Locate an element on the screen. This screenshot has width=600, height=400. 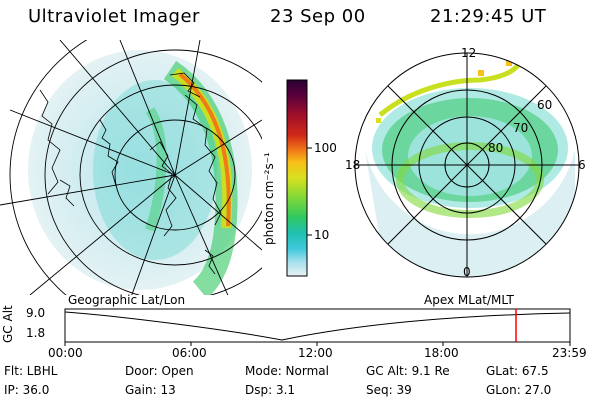
right-panel-caption: Apex MLat/MLT is located at coordinates (469, 300).